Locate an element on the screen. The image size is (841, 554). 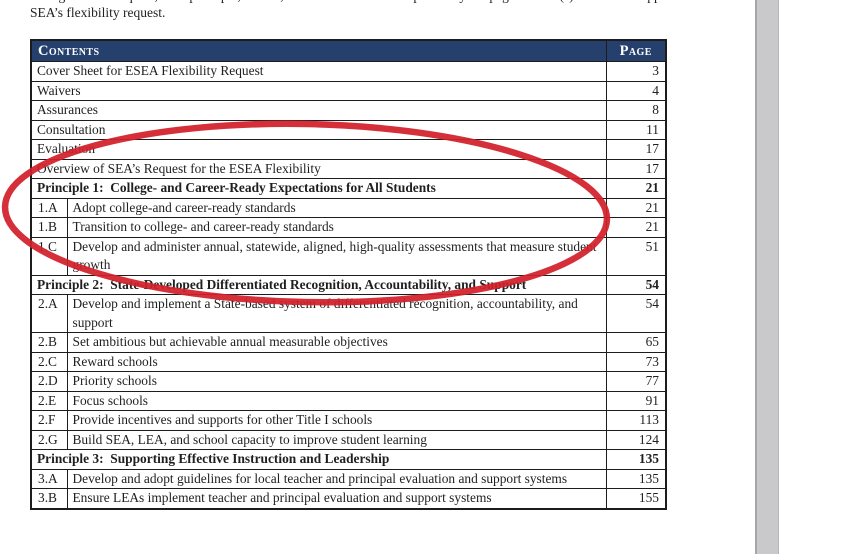
row-title: Reward schools is located at coordinates (336, 361).